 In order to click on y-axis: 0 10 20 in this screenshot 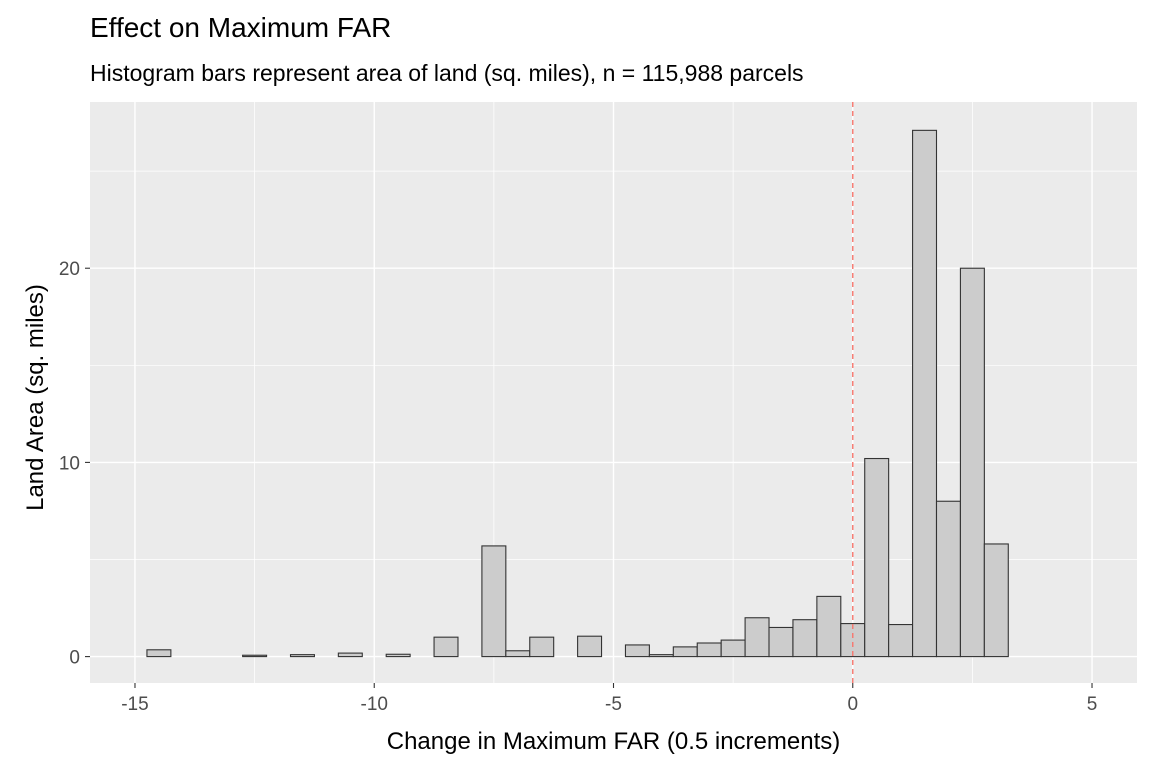, I will do `click(74, 464)`.